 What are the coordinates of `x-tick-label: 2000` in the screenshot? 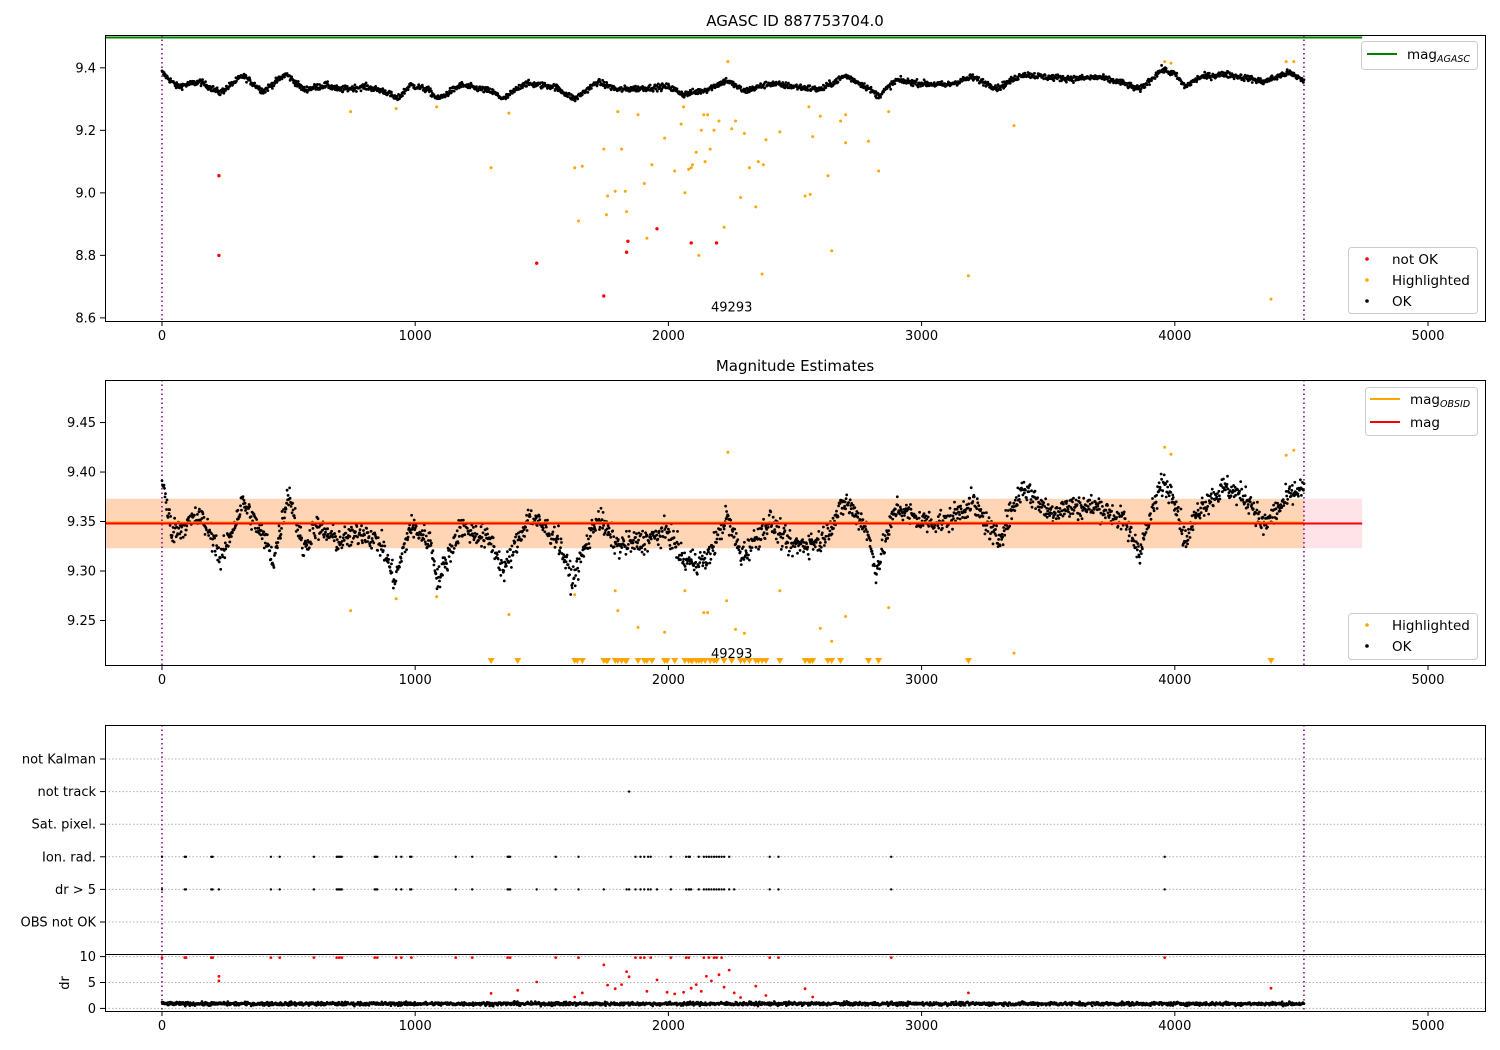 It's located at (668, 680).